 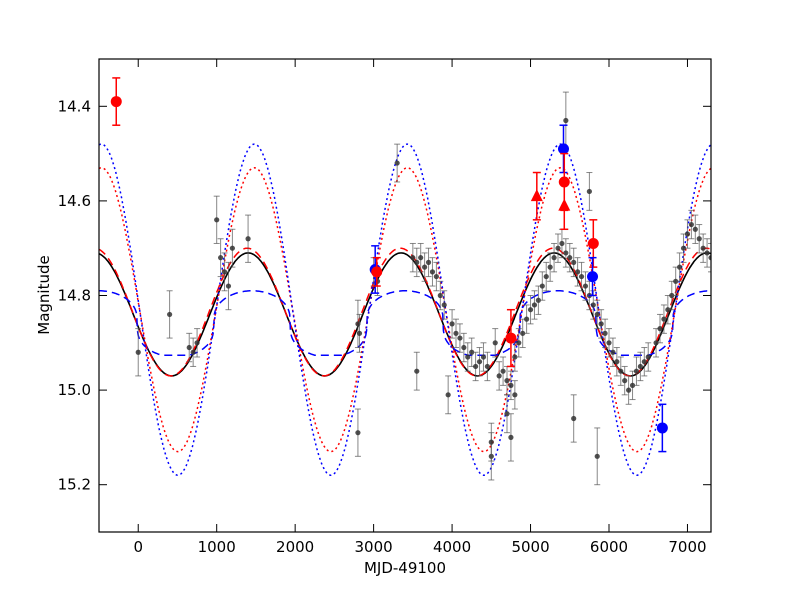 I want to click on y-tick-label: 15.2, so click(x=74, y=485).